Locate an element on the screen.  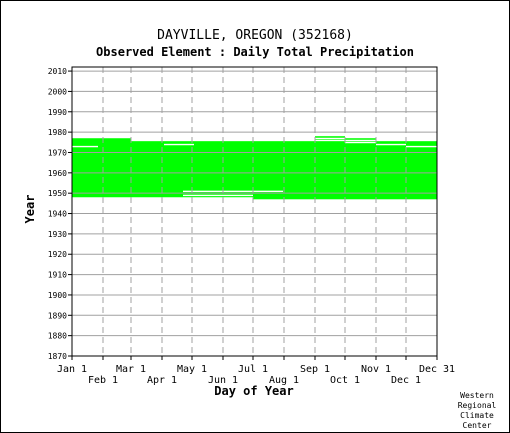
x-tick-label-bottom-0: Feb 1 is located at coordinates (103, 380).